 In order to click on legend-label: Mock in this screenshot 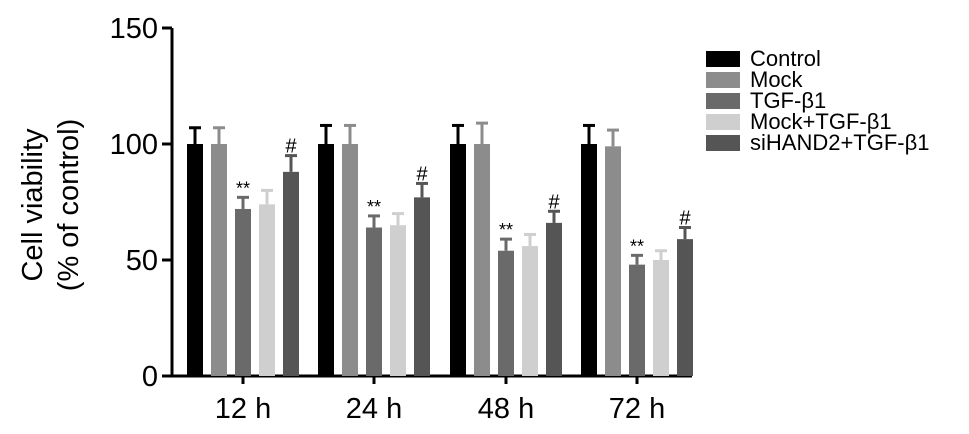, I will do `click(777, 79)`.